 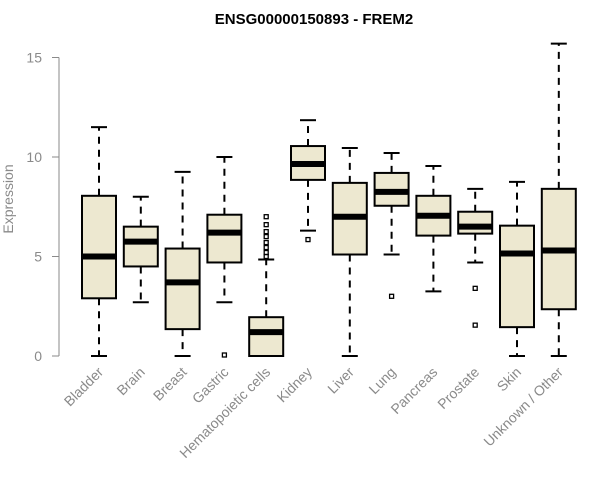 I want to click on x-tick-label: Liver, so click(x=340, y=380).